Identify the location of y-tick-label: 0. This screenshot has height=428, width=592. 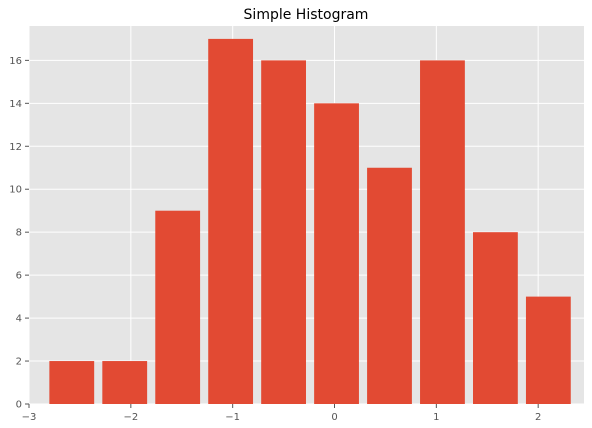
(19, 405).